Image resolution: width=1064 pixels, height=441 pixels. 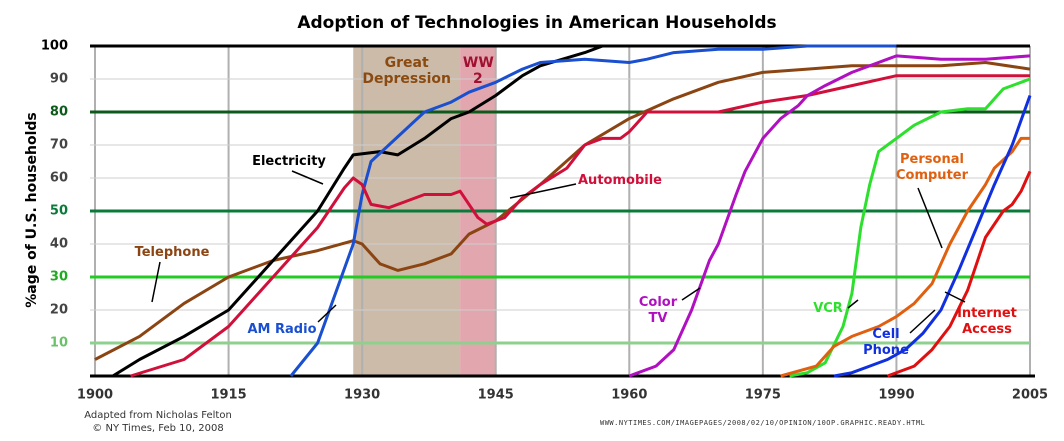 What do you see at coordinates (886, 342) in the screenshot?
I see `series-label: Cell Phone` at bounding box center [886, 342].